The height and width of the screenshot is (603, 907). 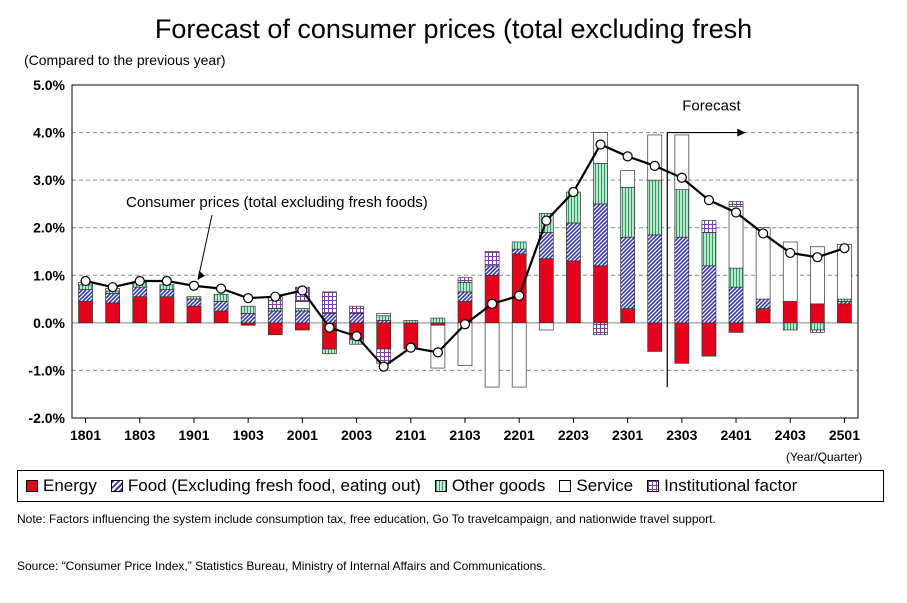 I want to click on y-tick-label: 0.0%, so click(x=49, y=323).